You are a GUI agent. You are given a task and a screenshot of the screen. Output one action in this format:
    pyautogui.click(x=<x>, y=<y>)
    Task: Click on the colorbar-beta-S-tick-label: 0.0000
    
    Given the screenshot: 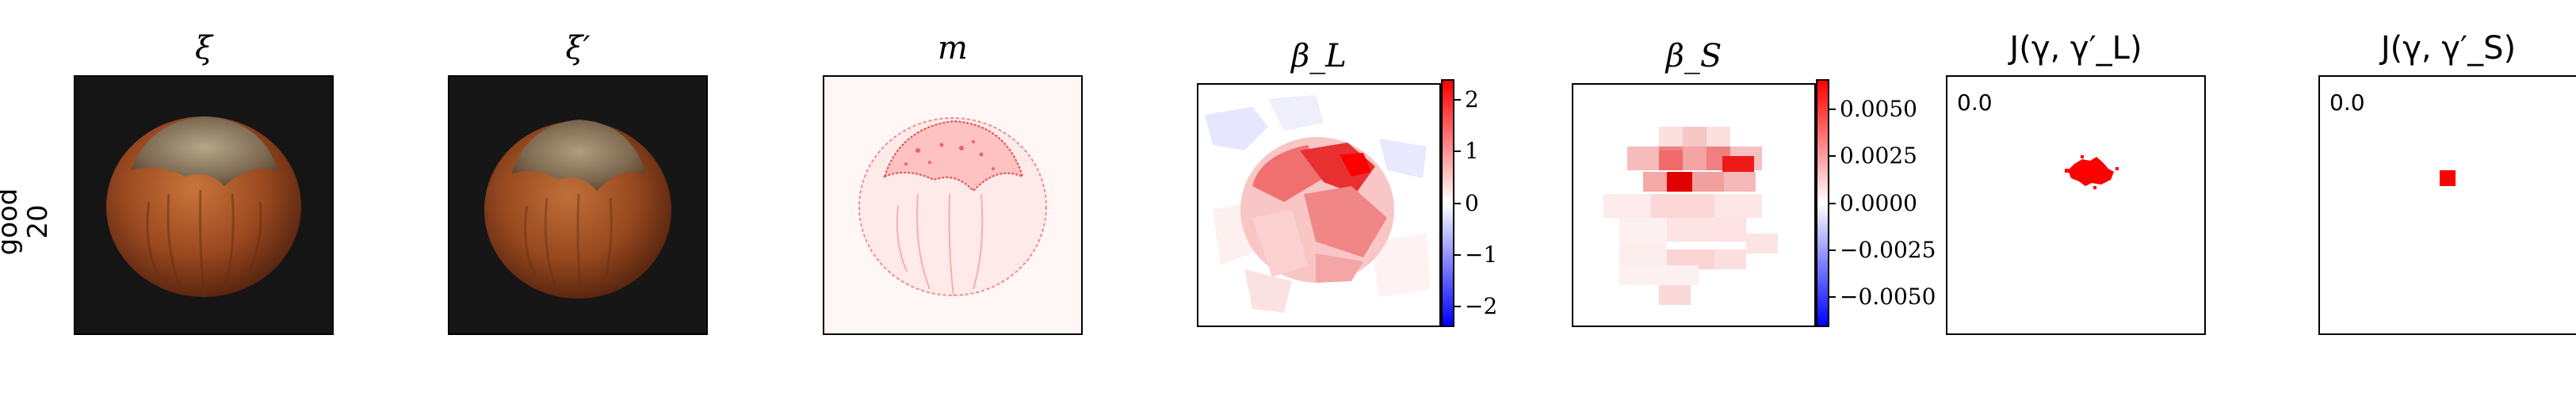 What is the action you would take?
    pyautogui.click(x=1879, y=202)
    